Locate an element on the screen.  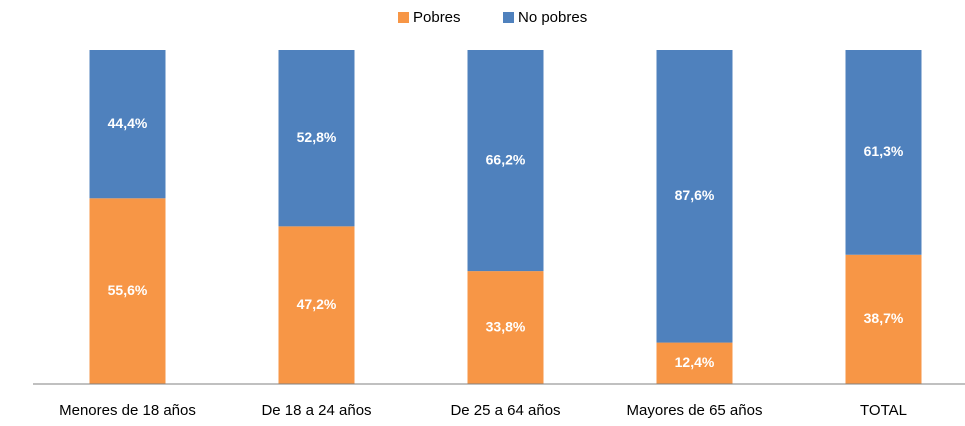
value-label: 87,6% is located at coordinates (695, 195).